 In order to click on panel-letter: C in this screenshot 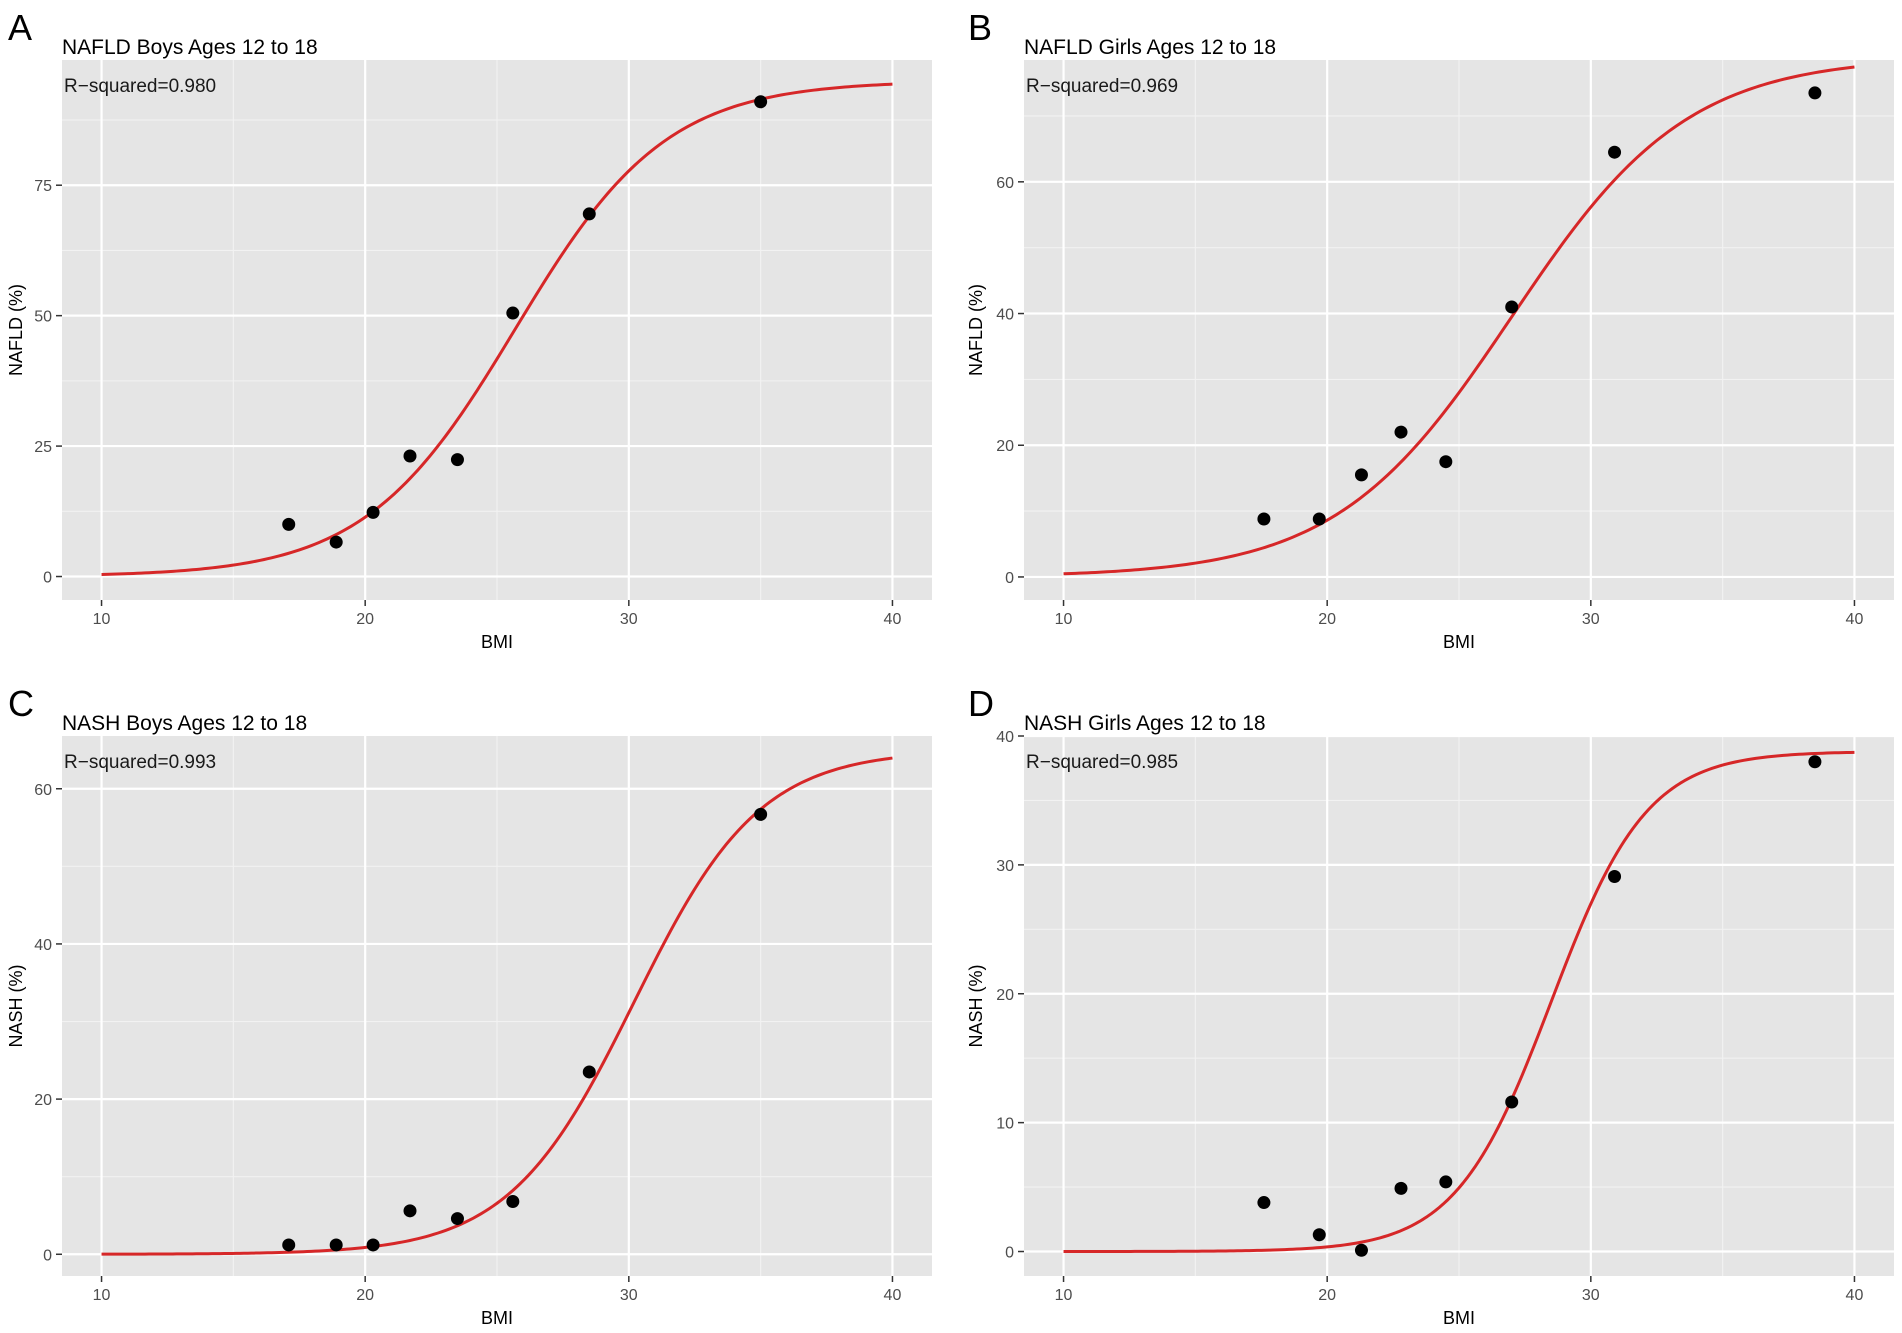, I will do `click(21, 703)`.